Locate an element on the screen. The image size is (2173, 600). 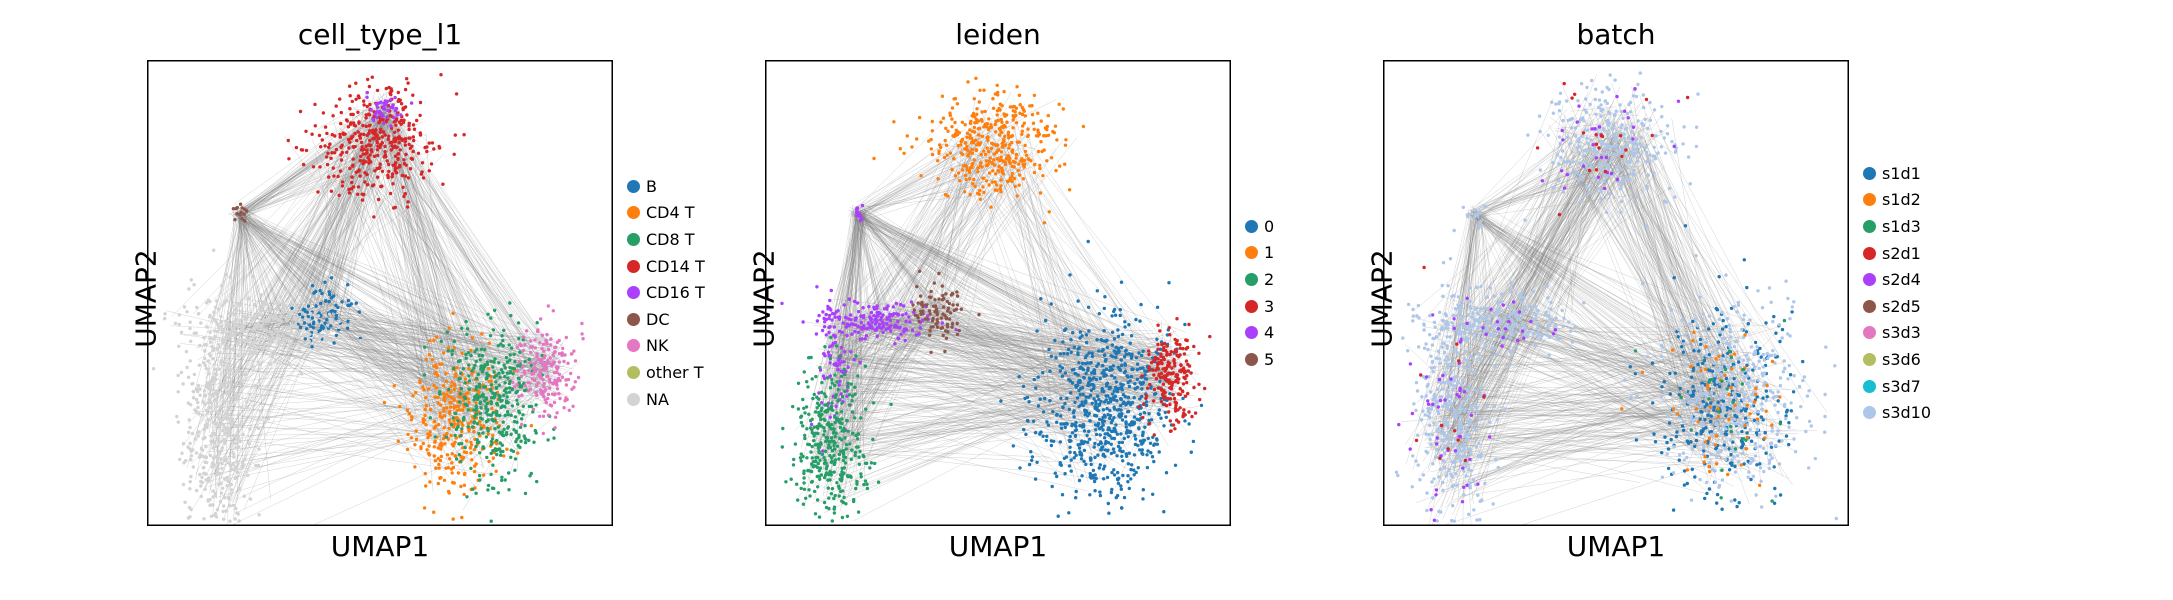
x-axis-label: UMAP1 is located at coordinates (380, 546).